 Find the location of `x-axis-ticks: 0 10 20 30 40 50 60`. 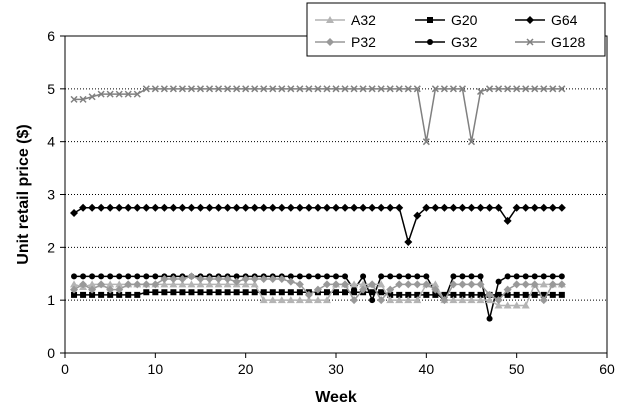

x-axis-ticks: 0 10 20 30 40 50 60 is located at coordinates (338, 365).